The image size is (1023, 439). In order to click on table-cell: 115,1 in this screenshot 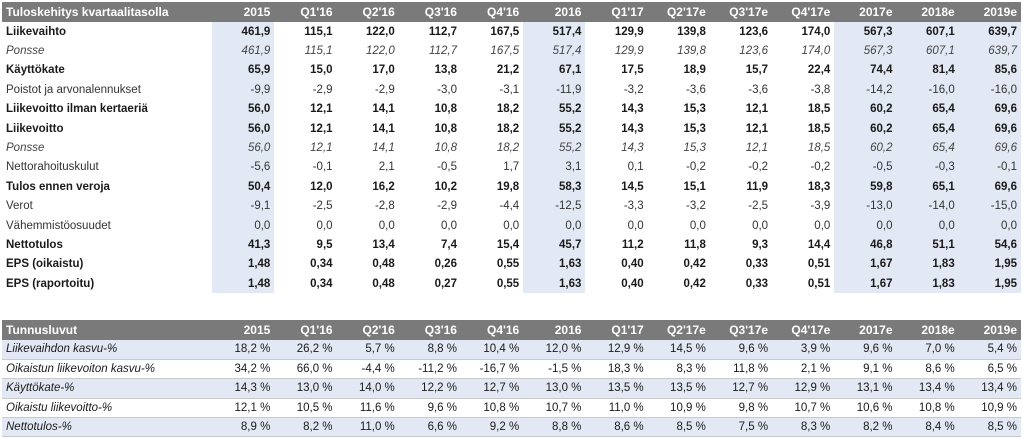, I will do `click(318, 51)`.